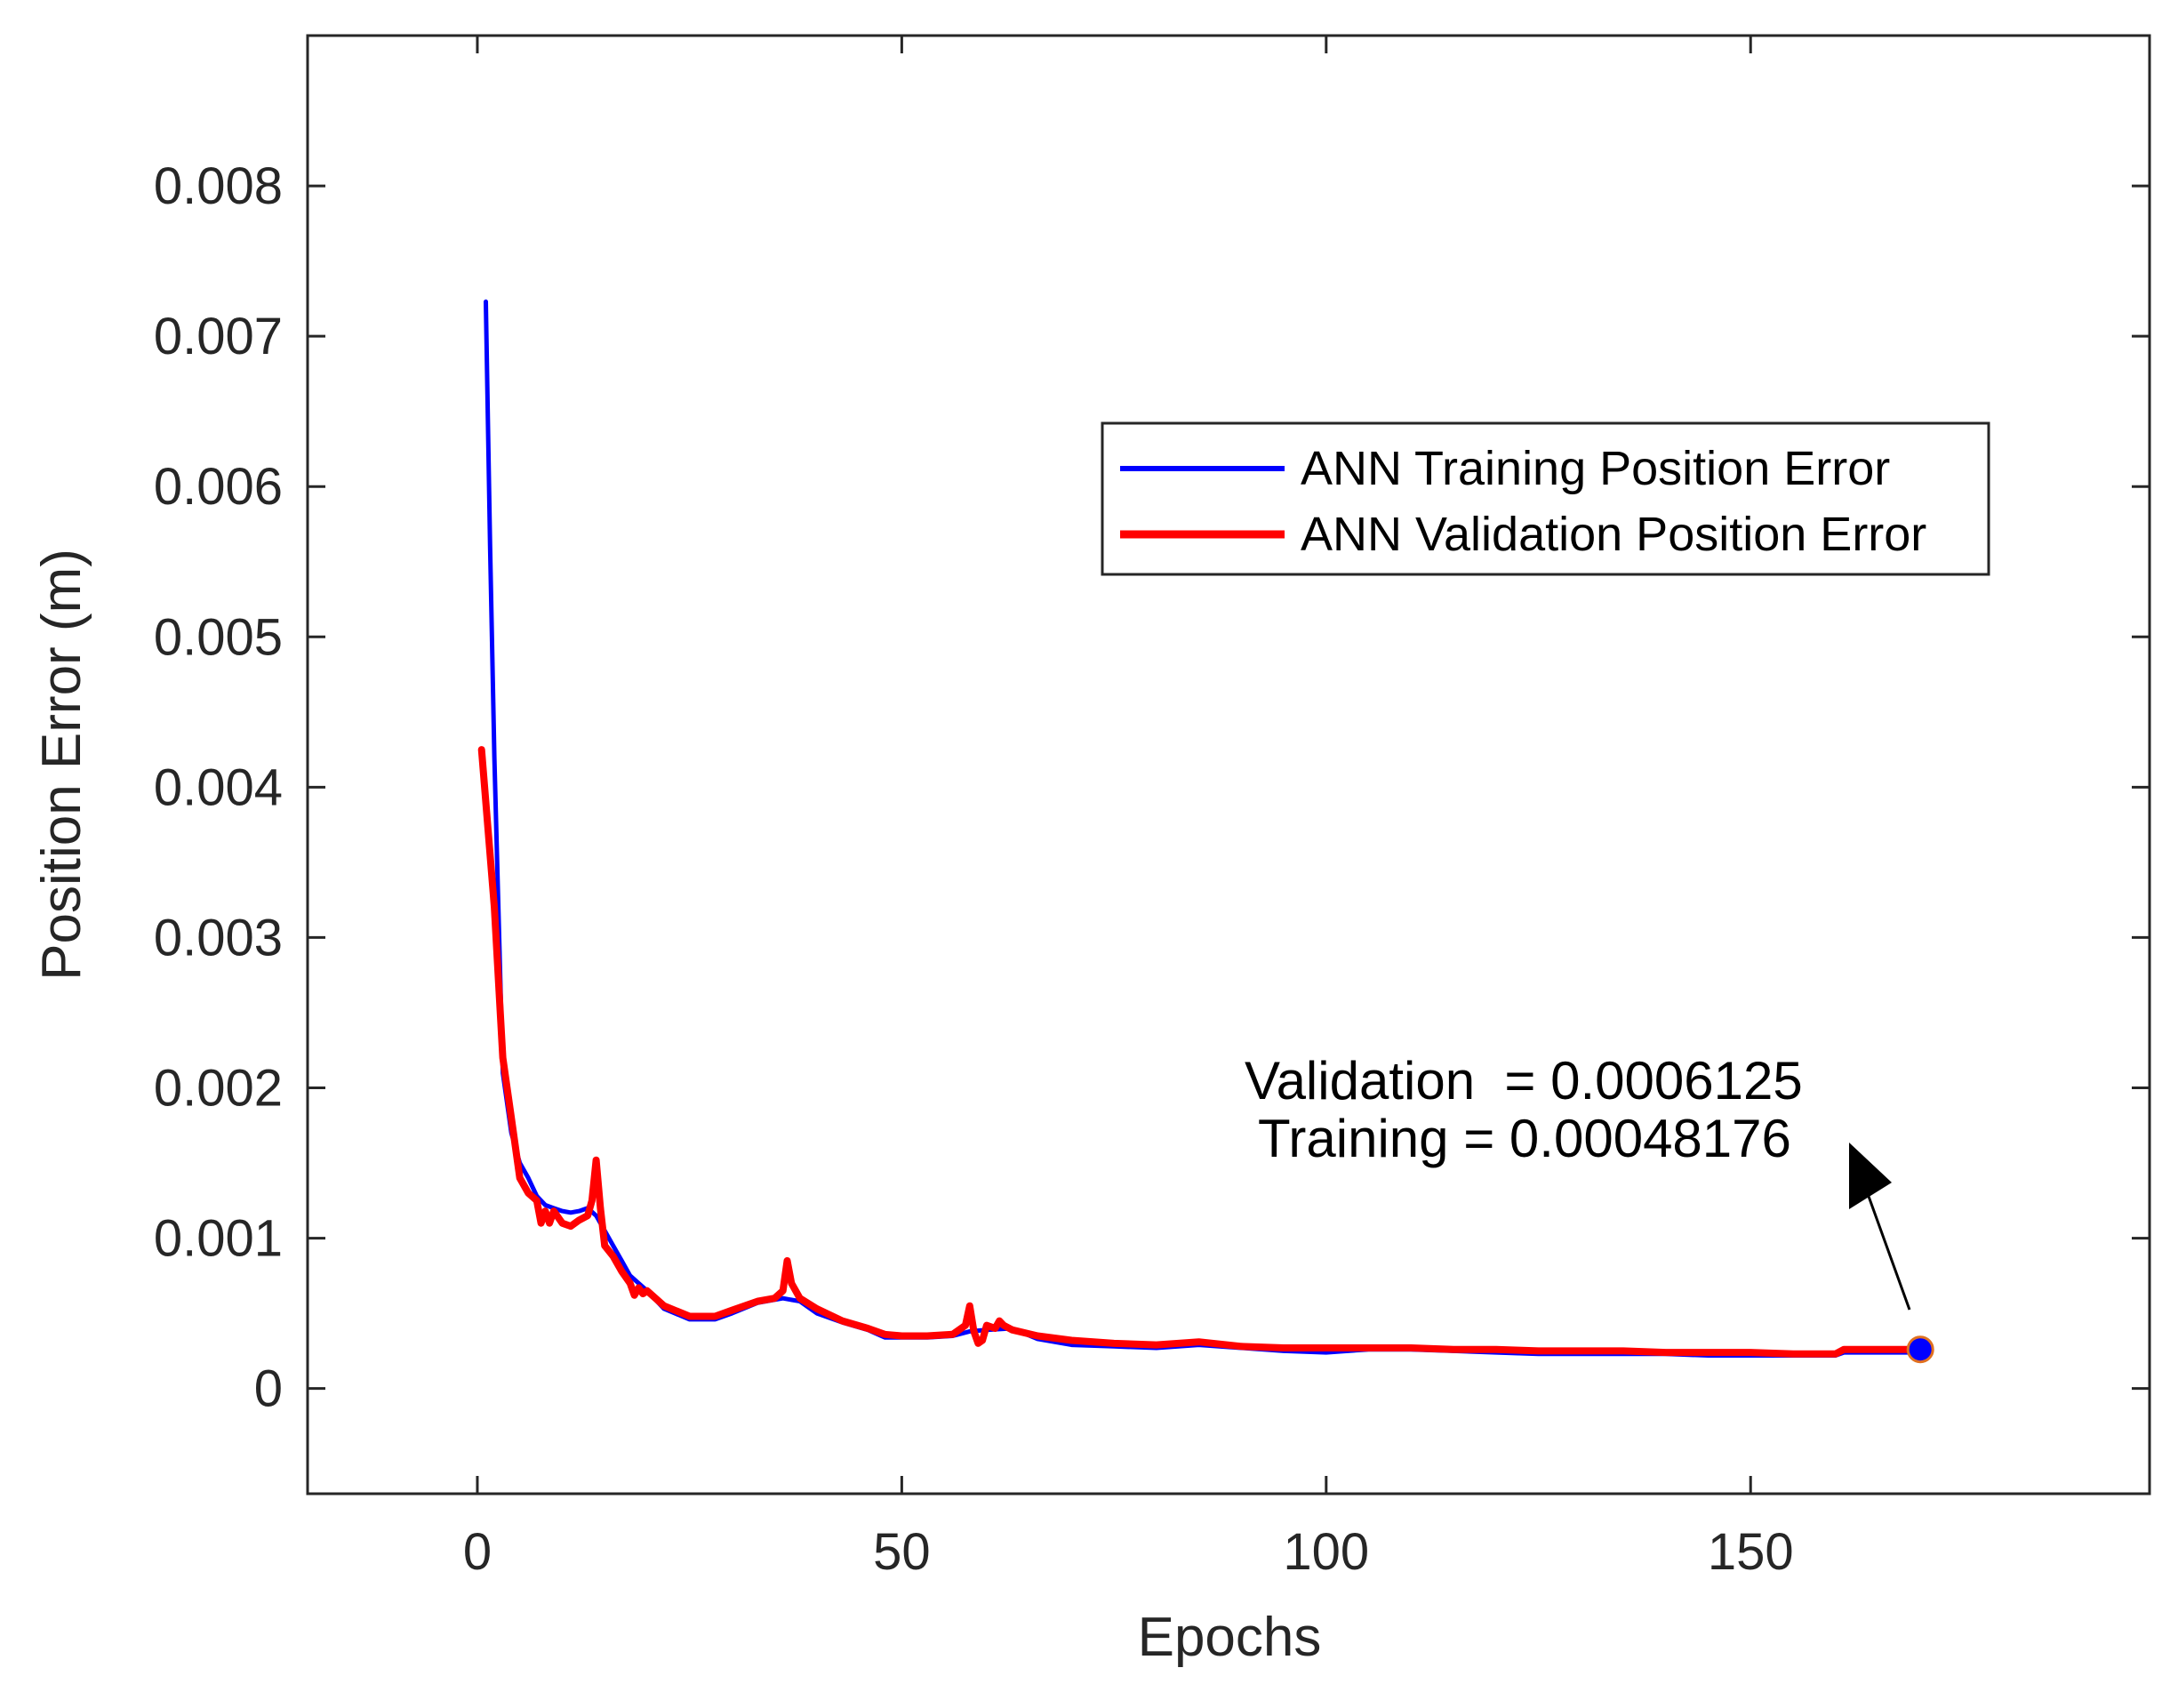 The width and height of the screenshot is (2178, 1708). What do you see at coordinates (1871, 1176) in the screenshot?
I see `annotation-arrow-head` at bounding box center [1871, 1176].